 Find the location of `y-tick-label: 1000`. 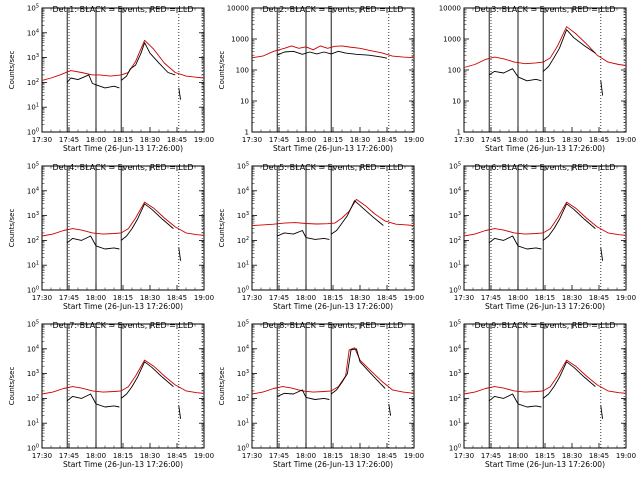

y-tick-label: 1000 is located at coordinates (240, 40).